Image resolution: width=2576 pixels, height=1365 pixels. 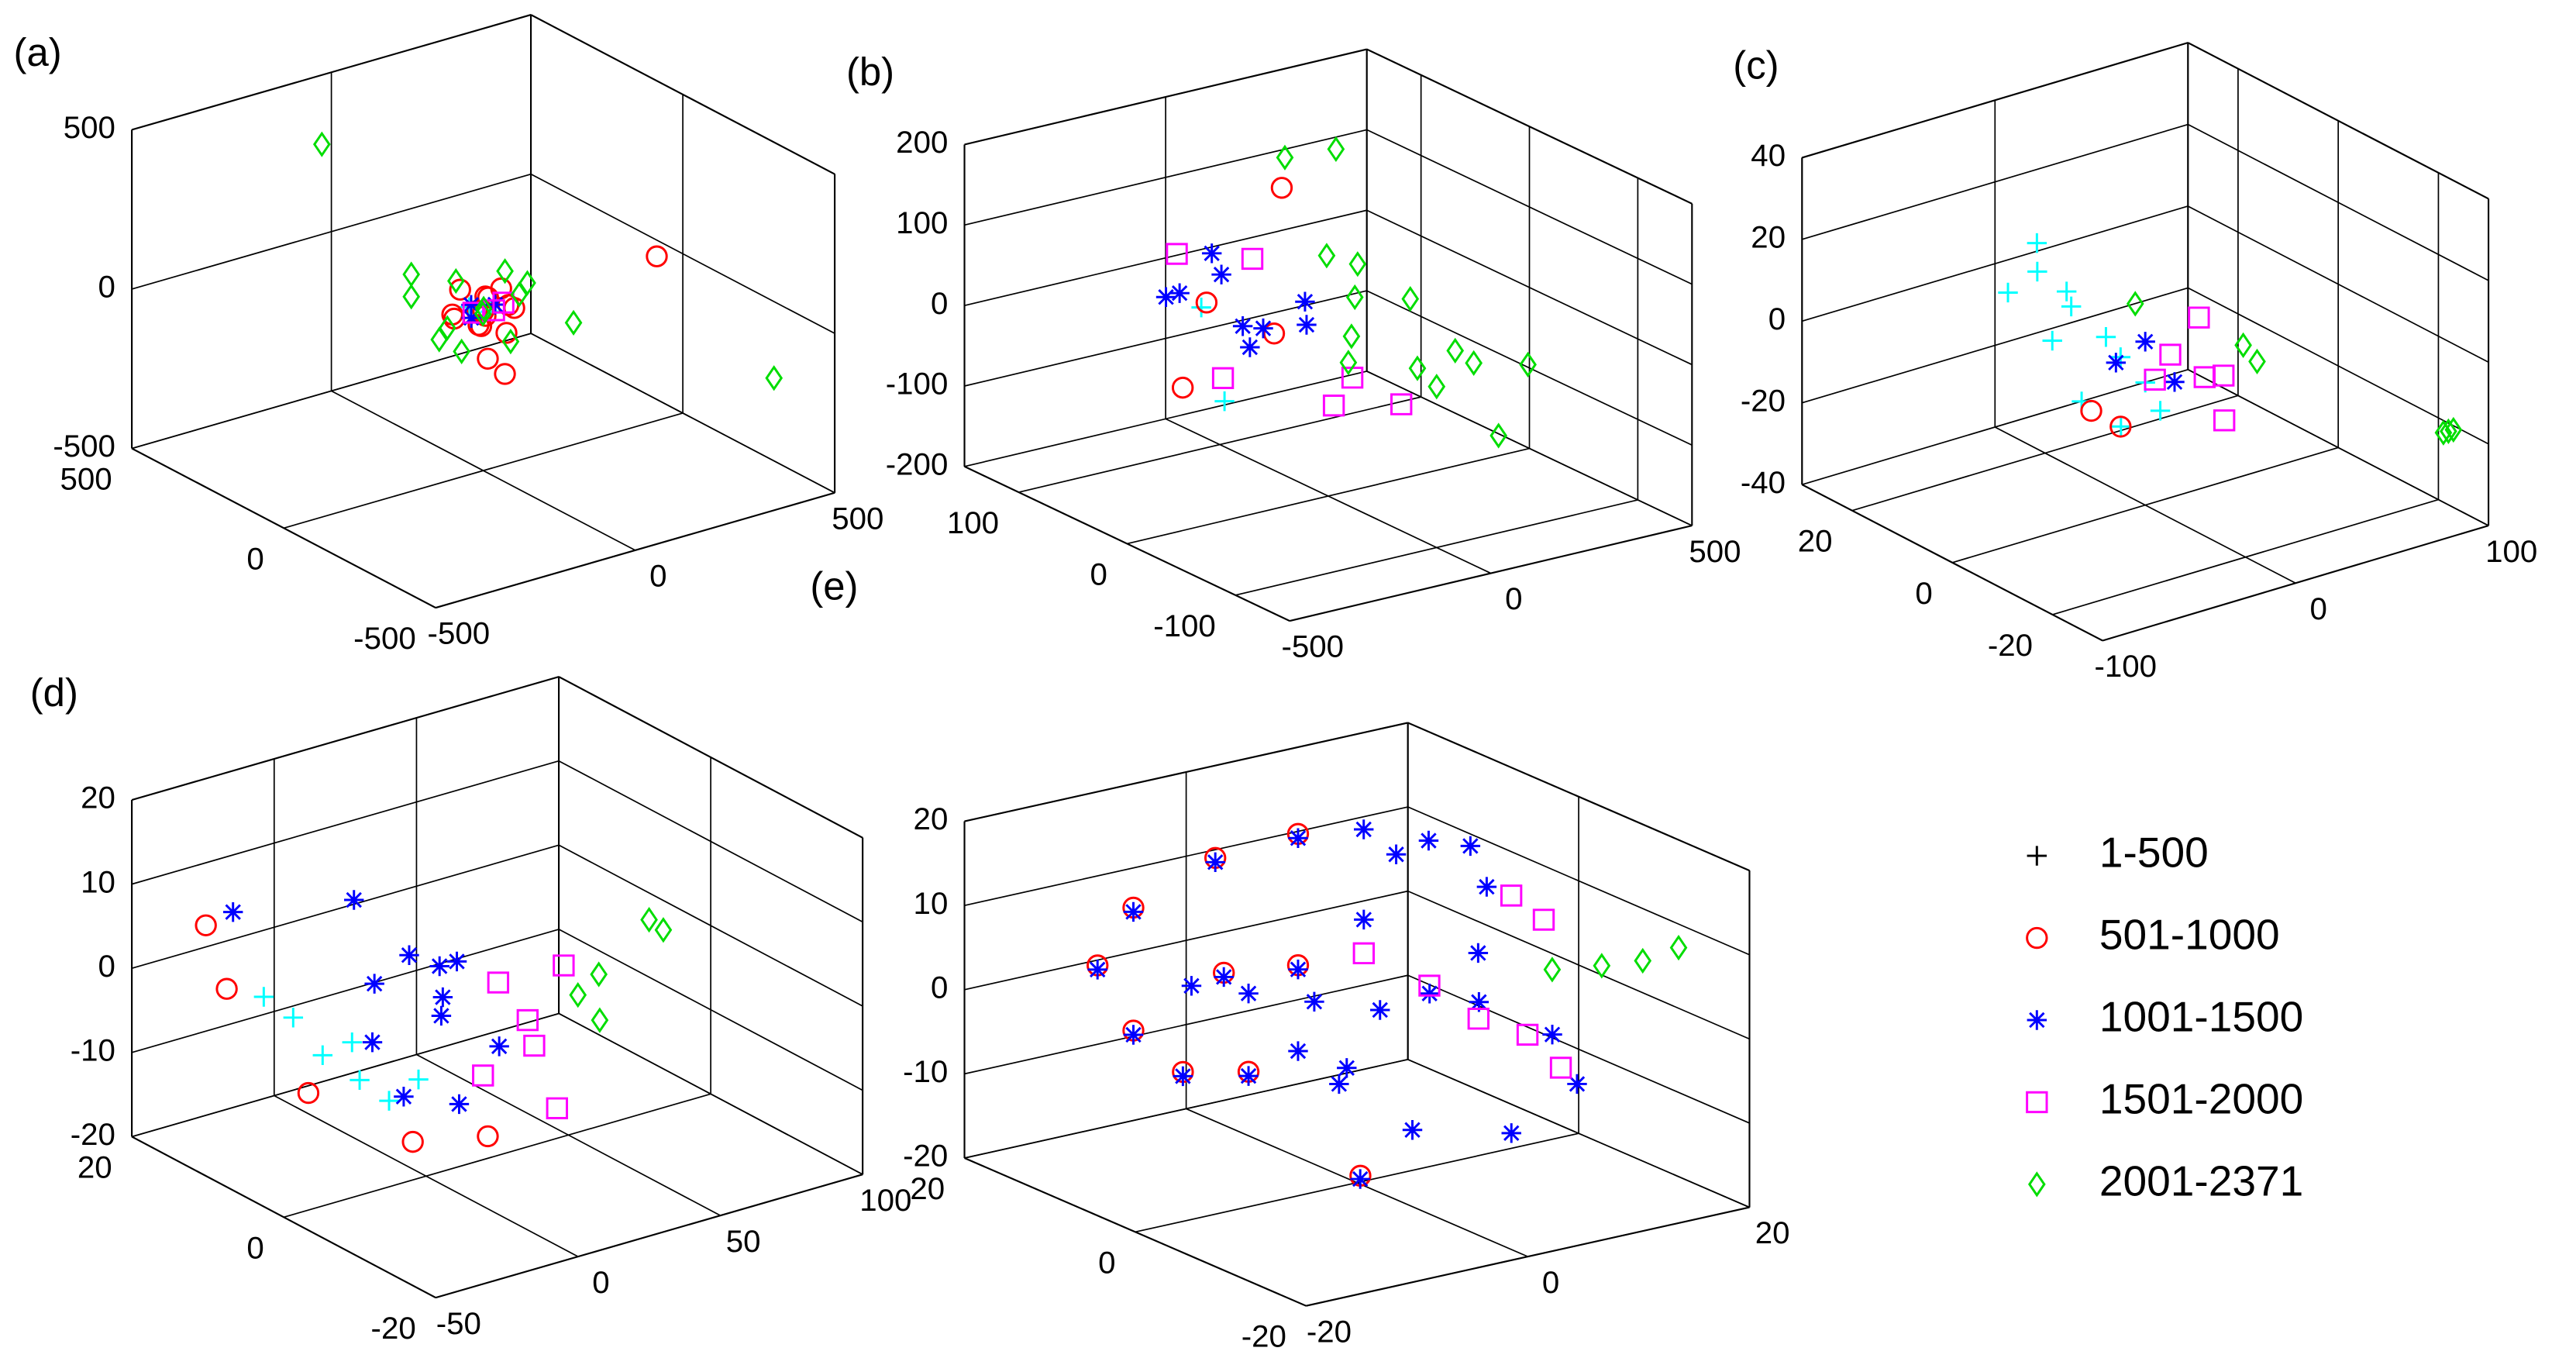 What do you see at coordinates (917, 464) in the screenshot?
I see `z-tick-label: -200` at bounding box center [917, 464].